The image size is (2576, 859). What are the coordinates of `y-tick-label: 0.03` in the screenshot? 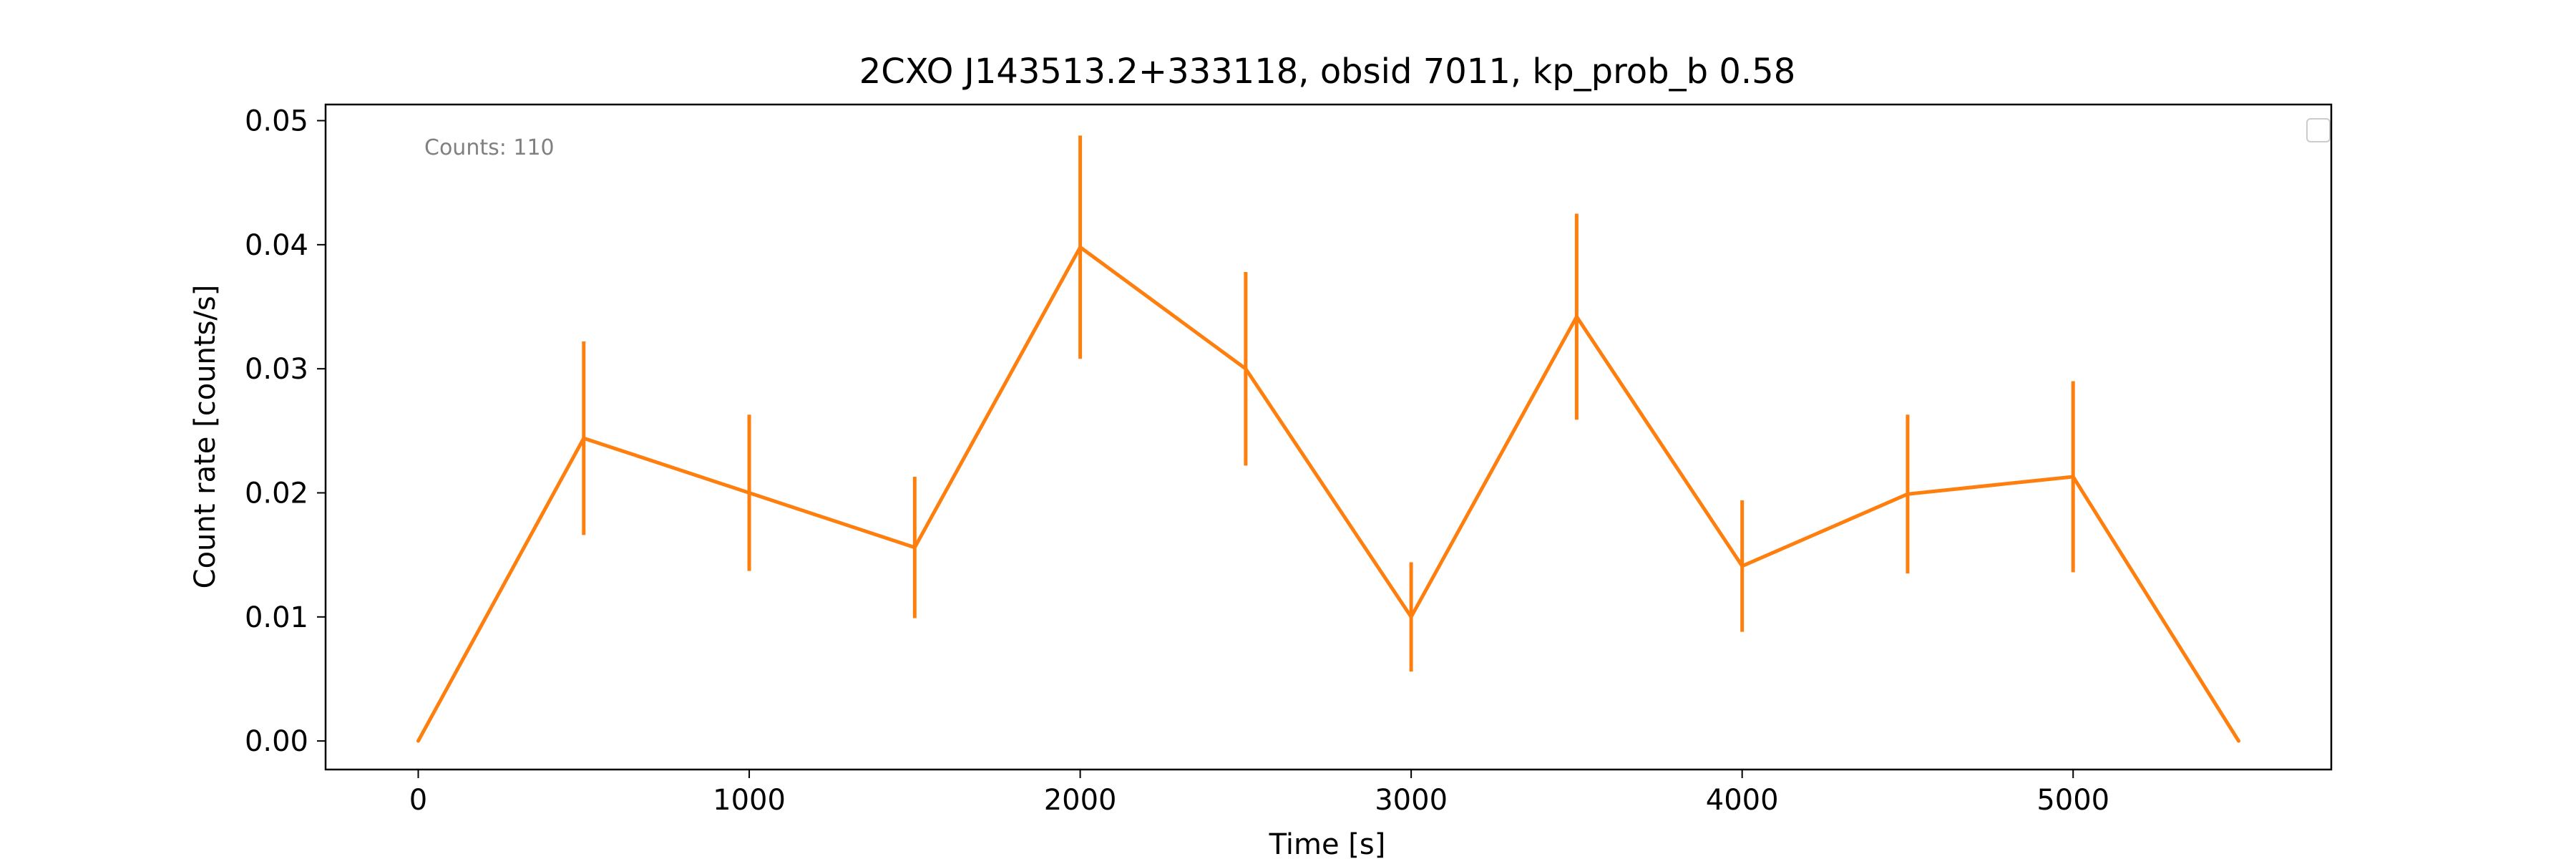 It's located at (276, 369).